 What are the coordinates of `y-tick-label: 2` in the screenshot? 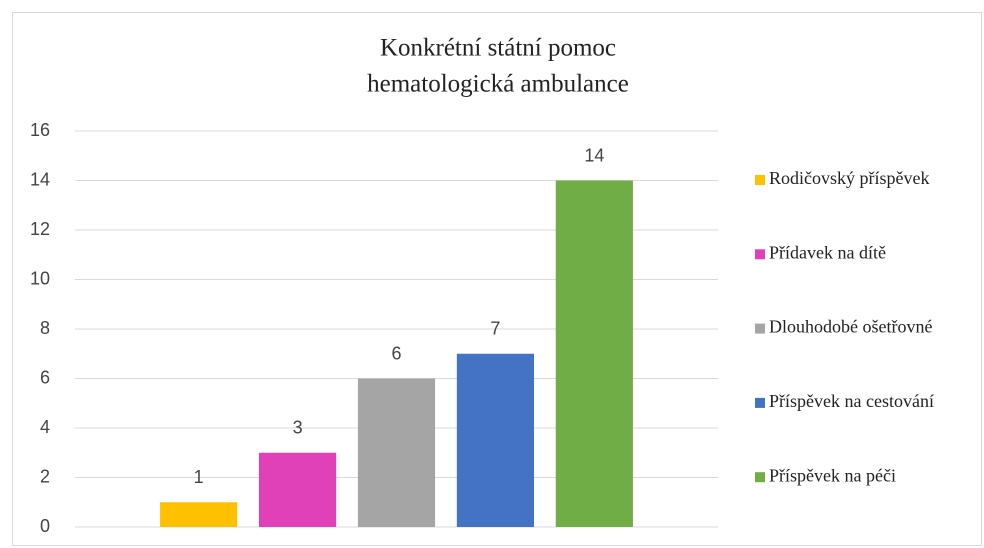 It's located at (45, 476).